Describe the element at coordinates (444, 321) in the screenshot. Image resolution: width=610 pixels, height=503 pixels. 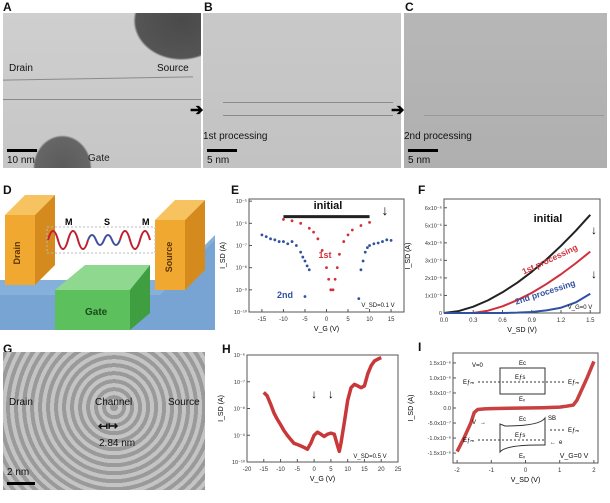
I see `x-tick-label: 0.0` at that location.